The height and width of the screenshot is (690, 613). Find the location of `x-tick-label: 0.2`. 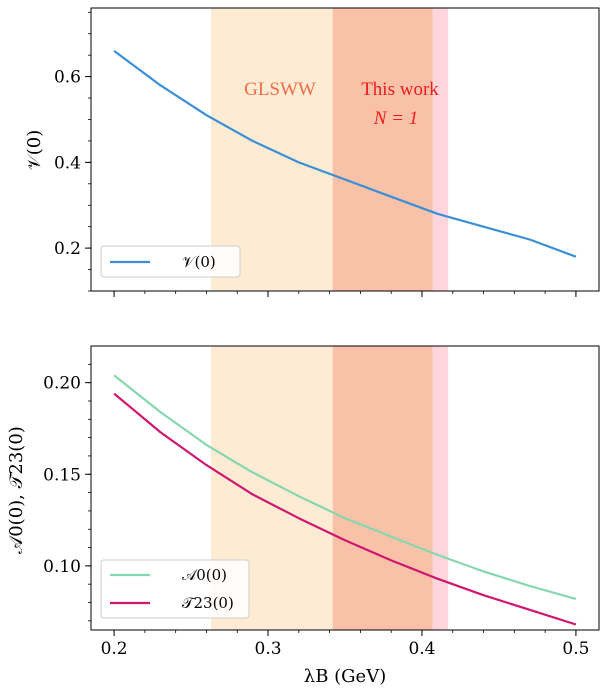

x-tick-label: 0.2 is located at coordinates (114, 649).